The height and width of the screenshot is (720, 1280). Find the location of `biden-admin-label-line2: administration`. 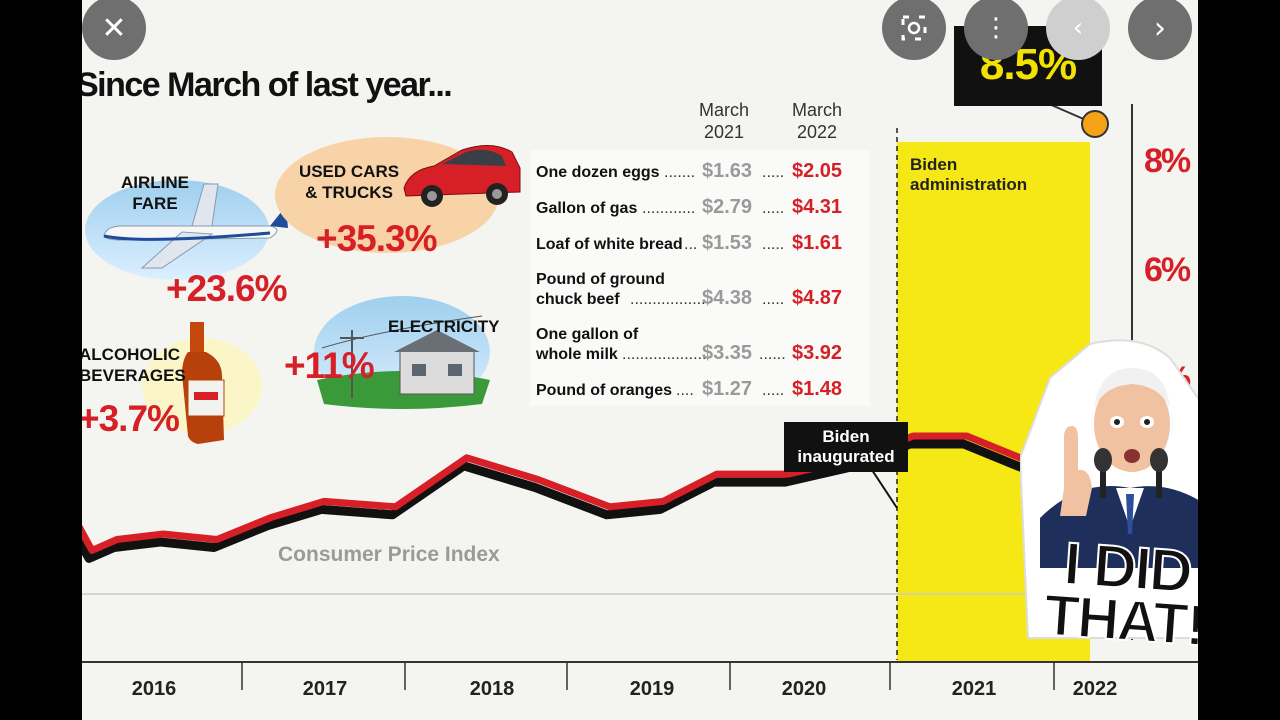

biden-admin-label-line2: administration is located at coordinates (968, 184).